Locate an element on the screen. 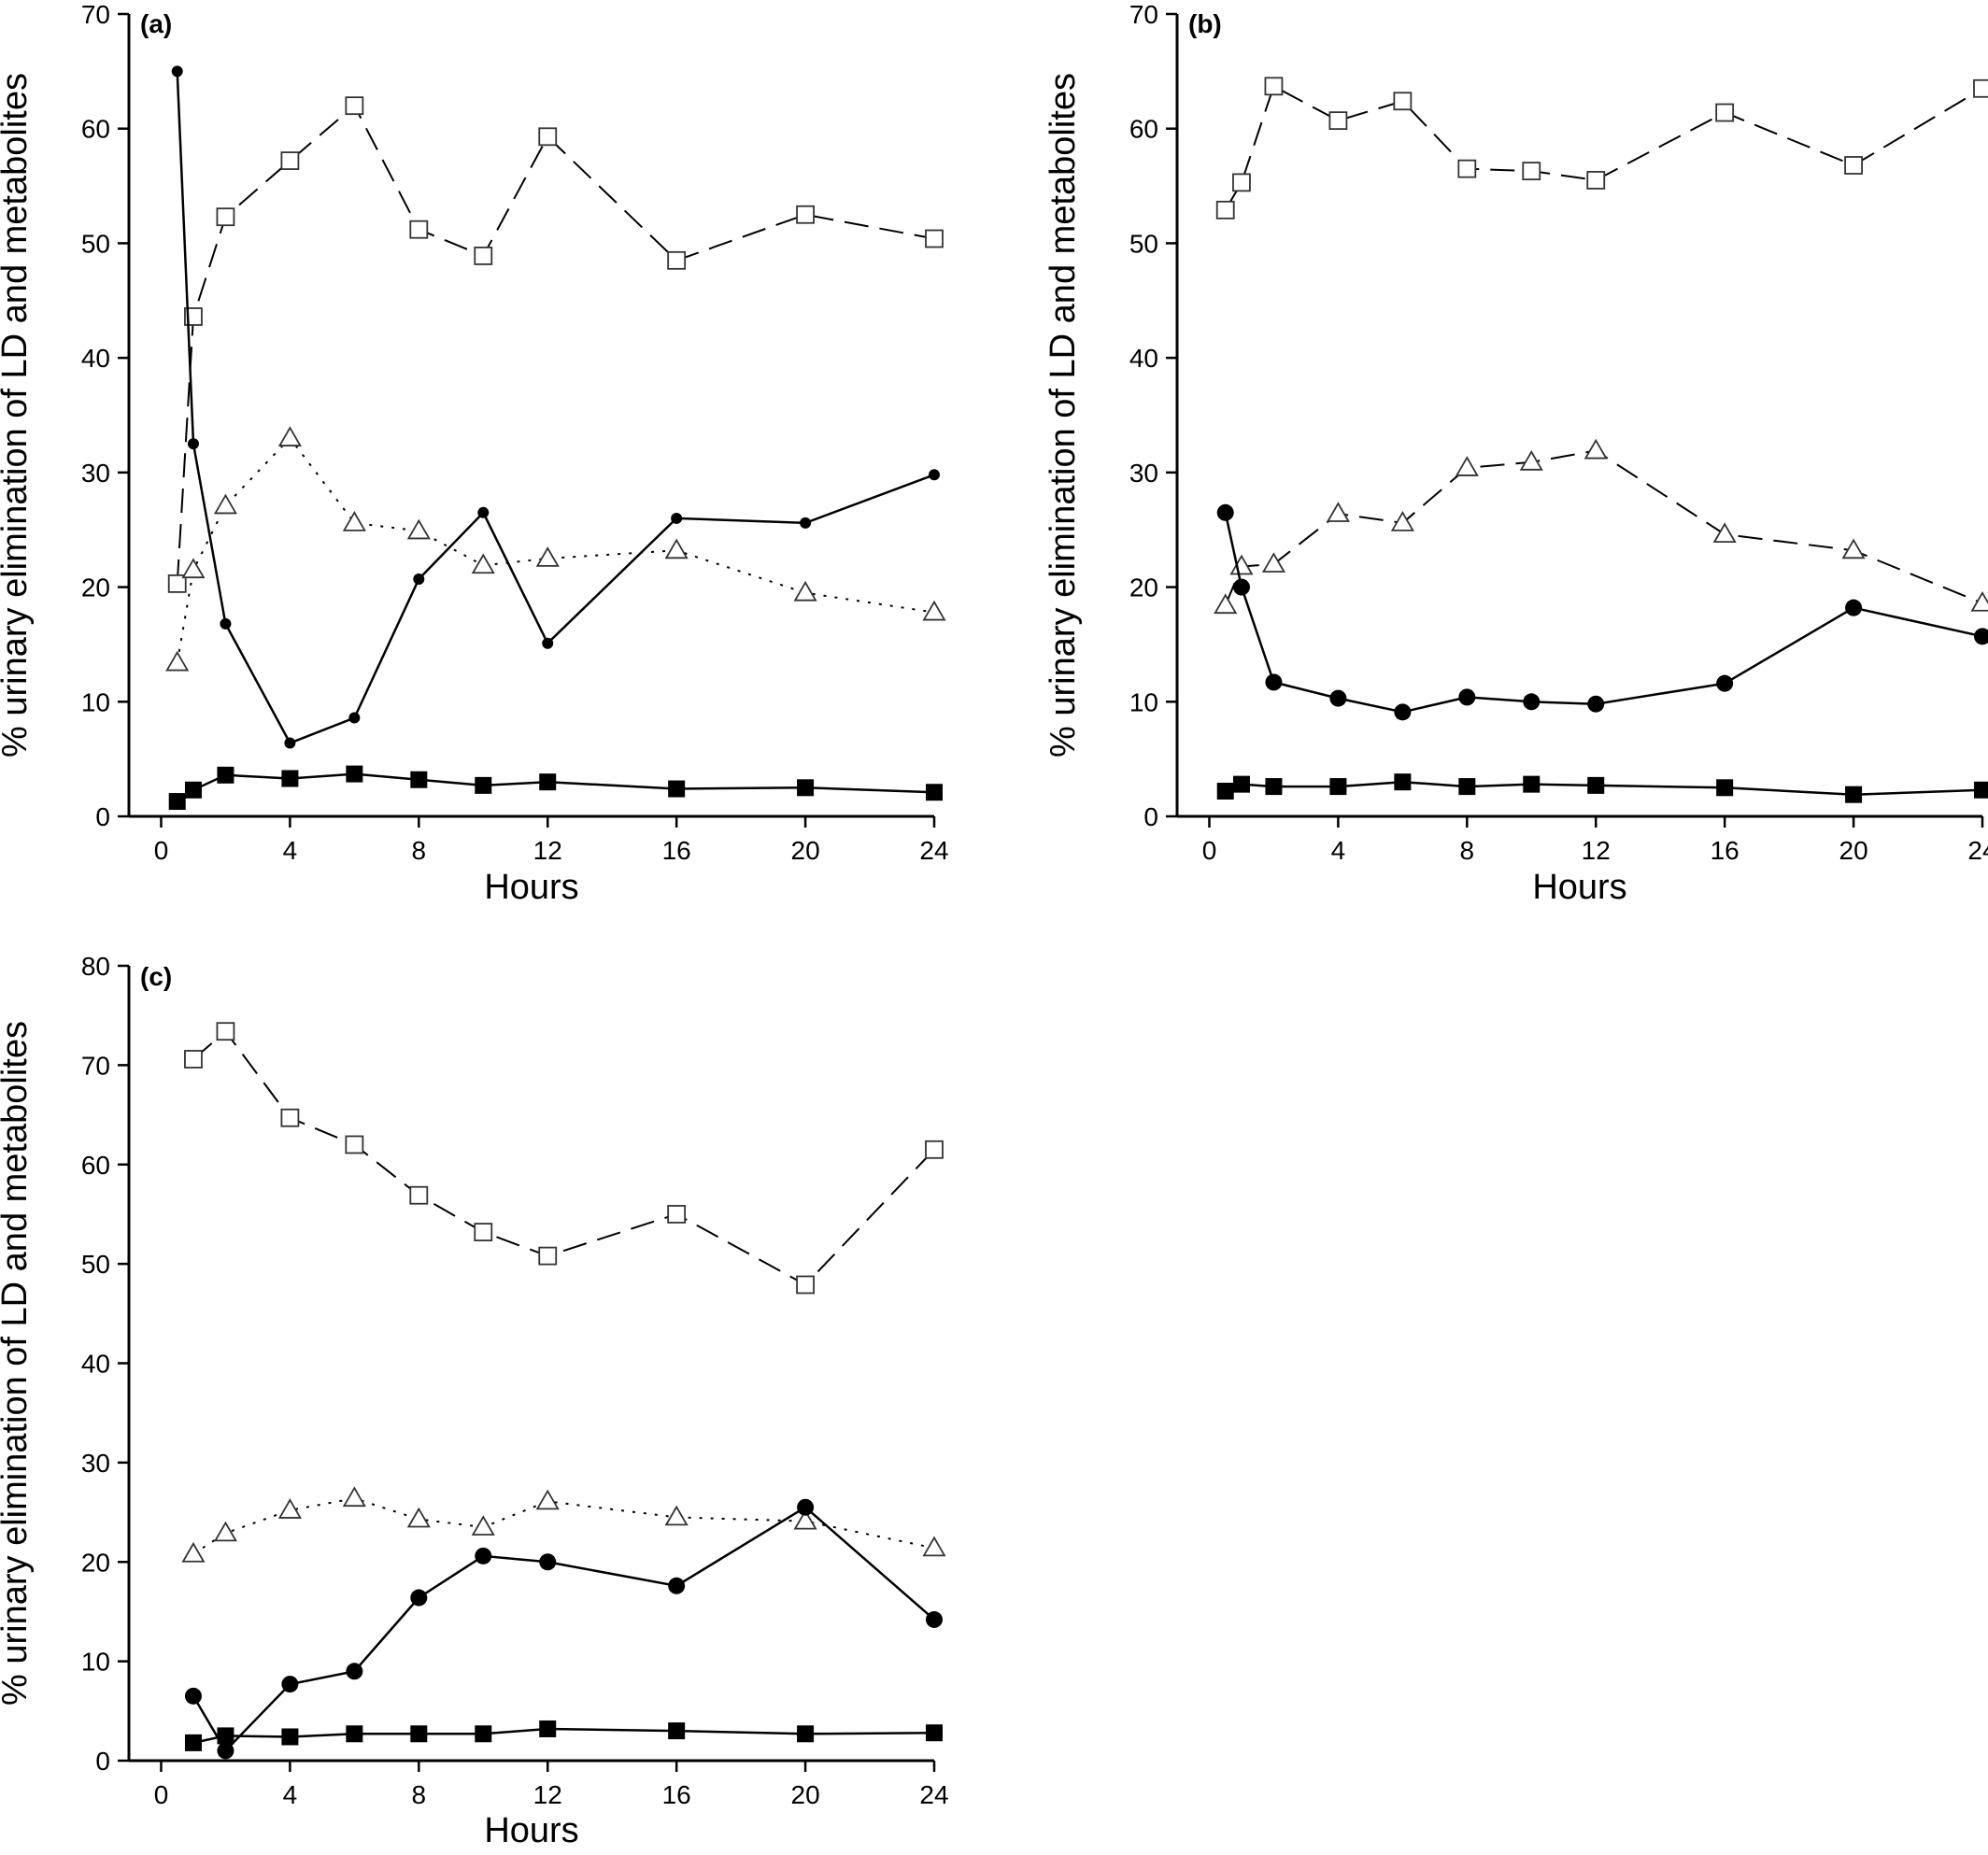  y-tick-label: 30 is located at coordinates (95, 473).